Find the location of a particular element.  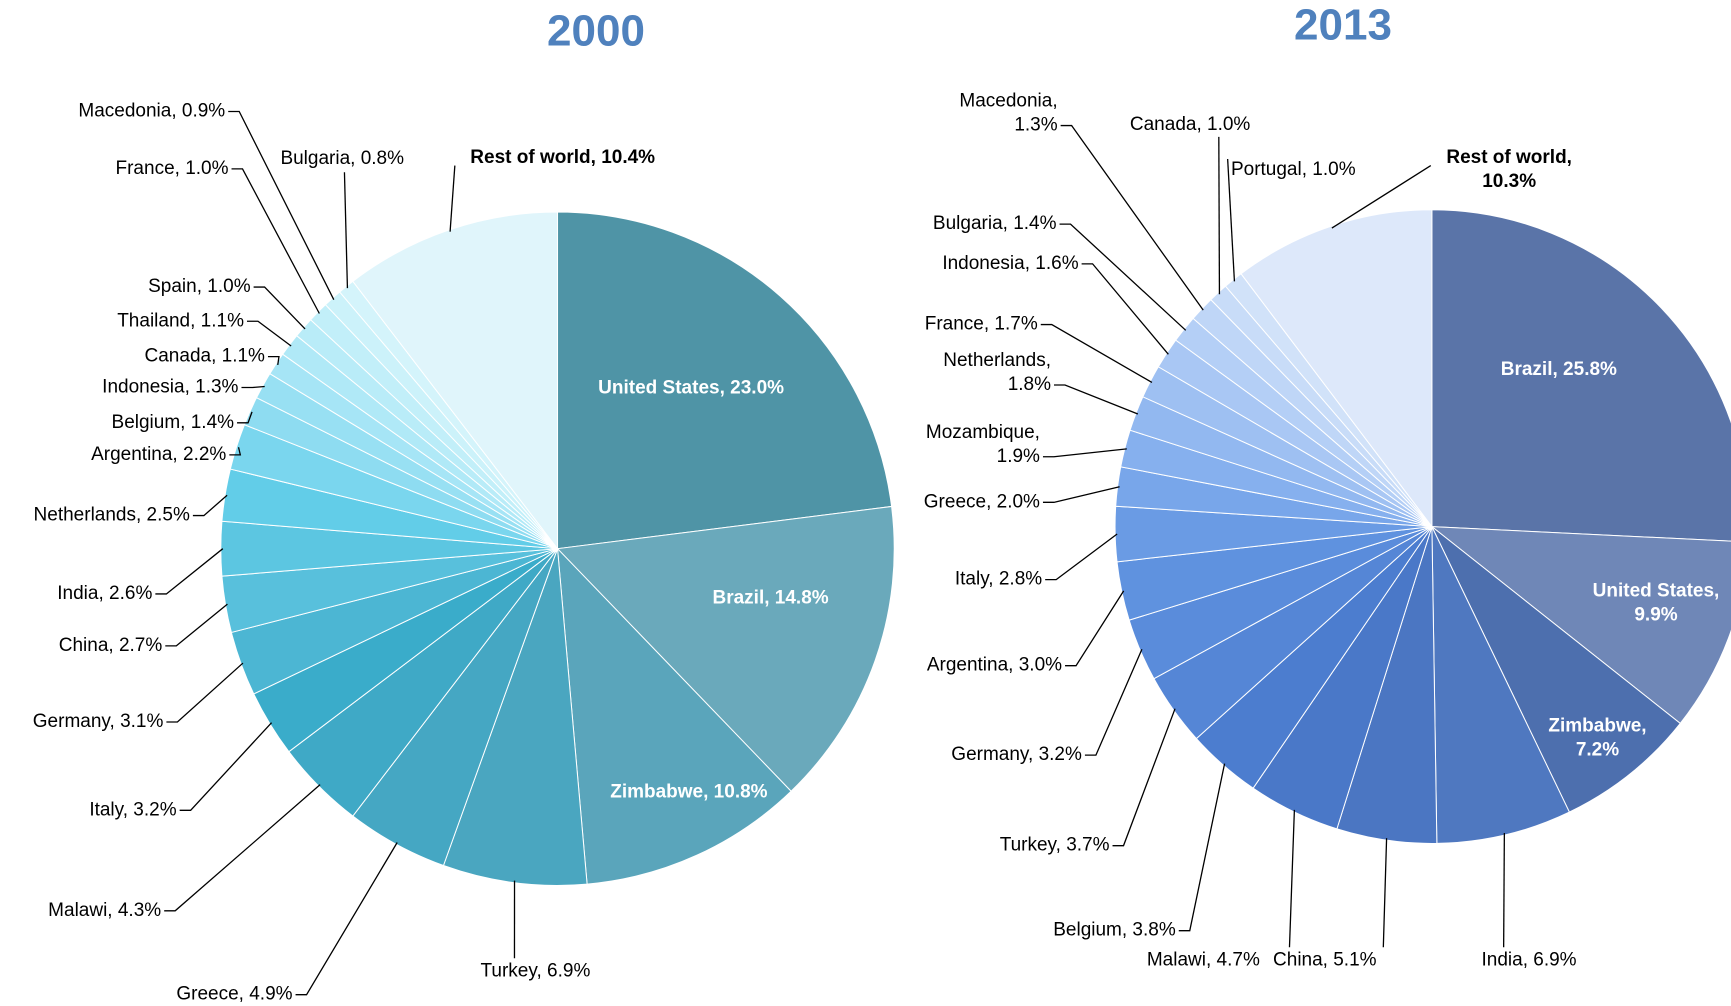

data-label: China, 5.1% is located at coordinates (1325, 959).